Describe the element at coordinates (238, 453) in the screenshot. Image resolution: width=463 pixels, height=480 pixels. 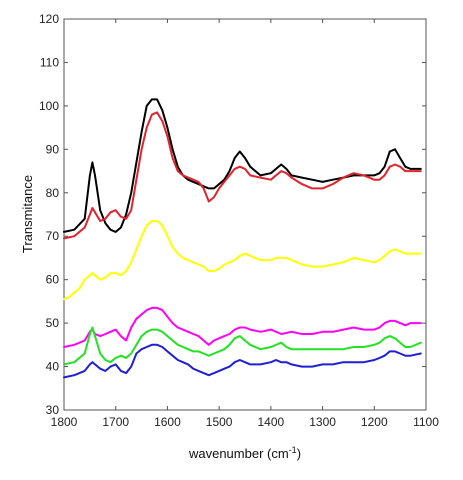
I see `x-axis-label-text: wavenumber (cm` at that location.